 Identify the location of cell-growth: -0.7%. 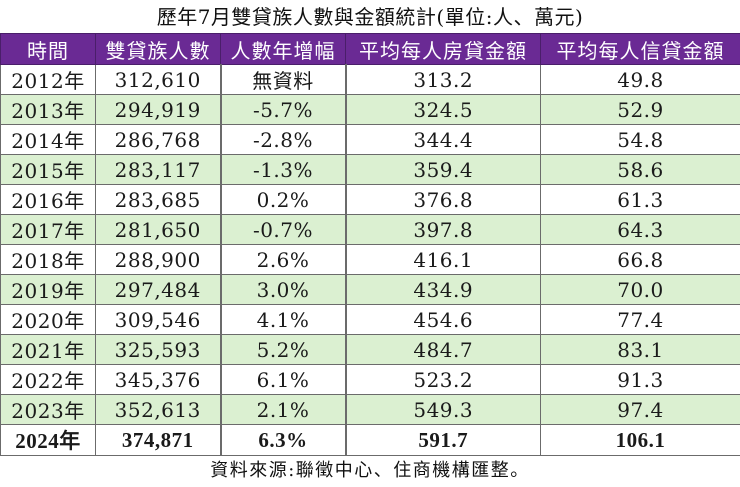
(283, 229).